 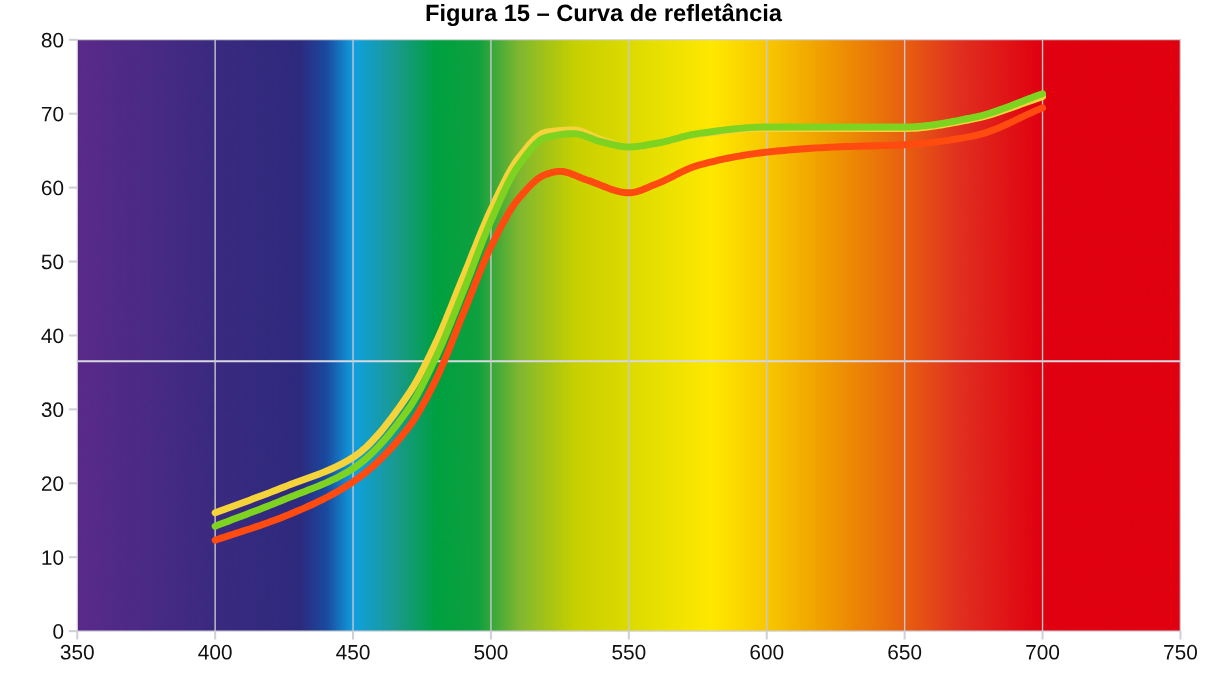 I want to click on chart-title: Figura 15 – Curva de refletância, so click(x=604, y=15).